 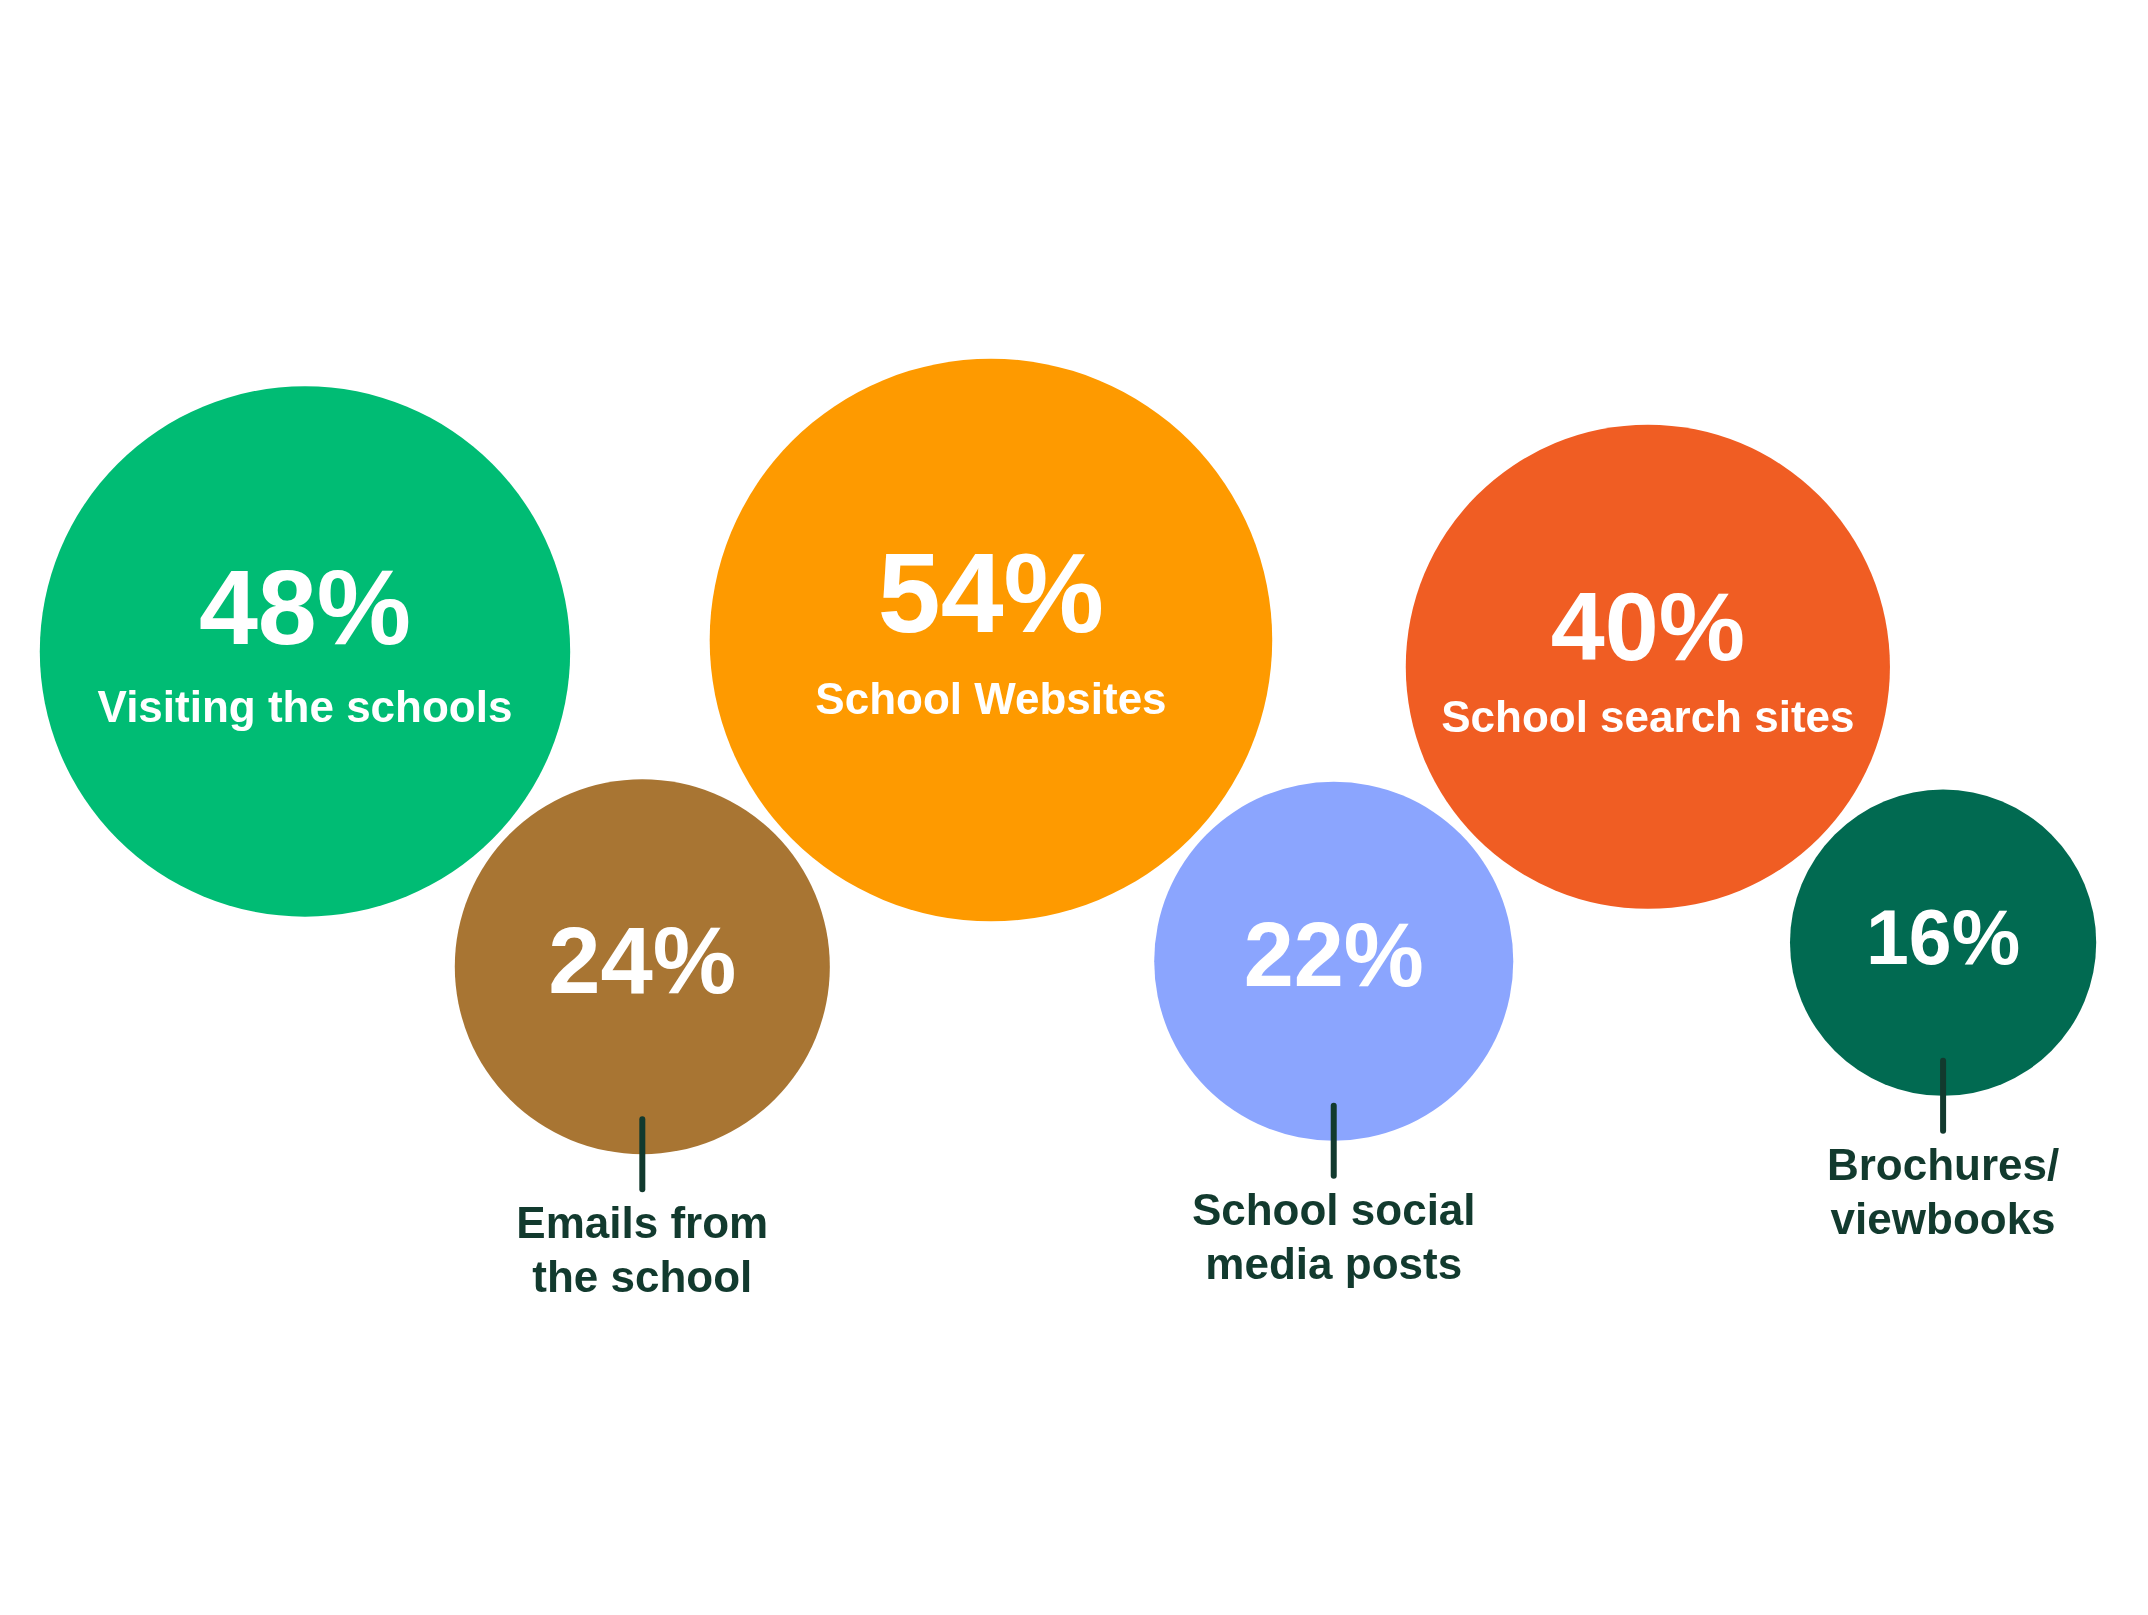 What do you see at coordinates (1333, 1236) in the screenshot?
I see `category-label: School social media posts` at bounding box center [1333, 1236].